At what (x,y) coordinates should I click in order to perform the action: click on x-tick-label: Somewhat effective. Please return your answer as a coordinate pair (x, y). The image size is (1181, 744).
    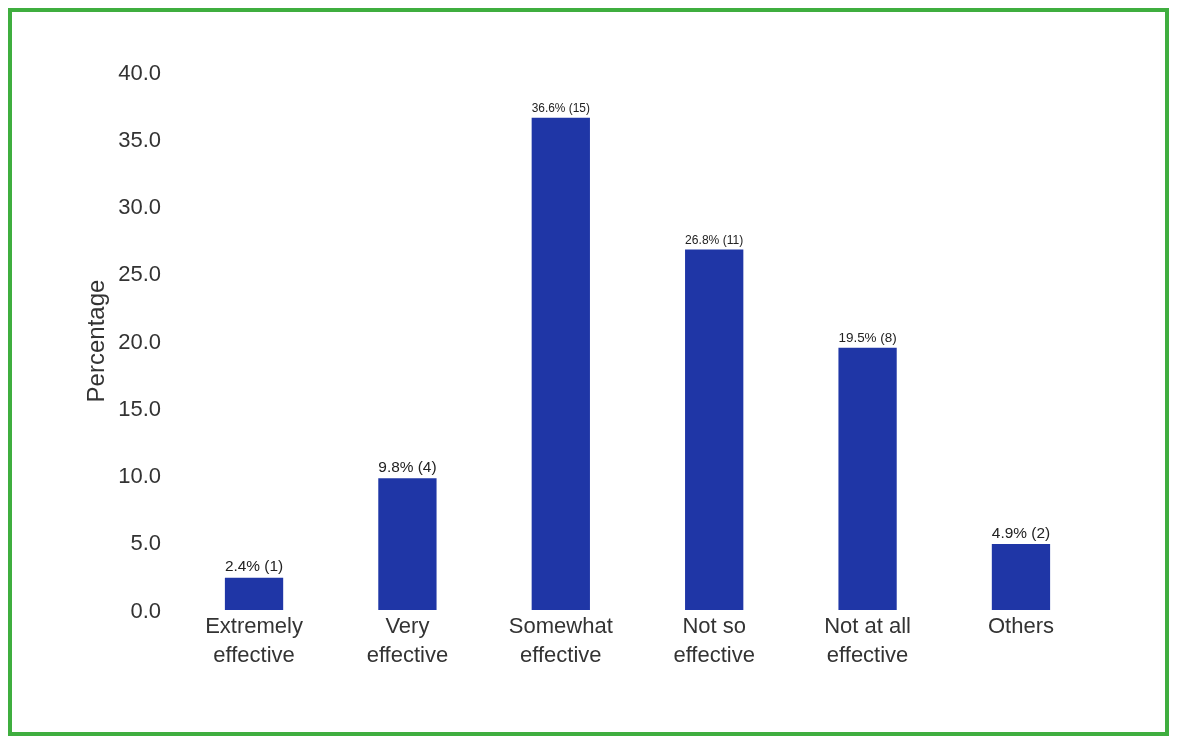
    Looking at the image, I should click on (560, 640).